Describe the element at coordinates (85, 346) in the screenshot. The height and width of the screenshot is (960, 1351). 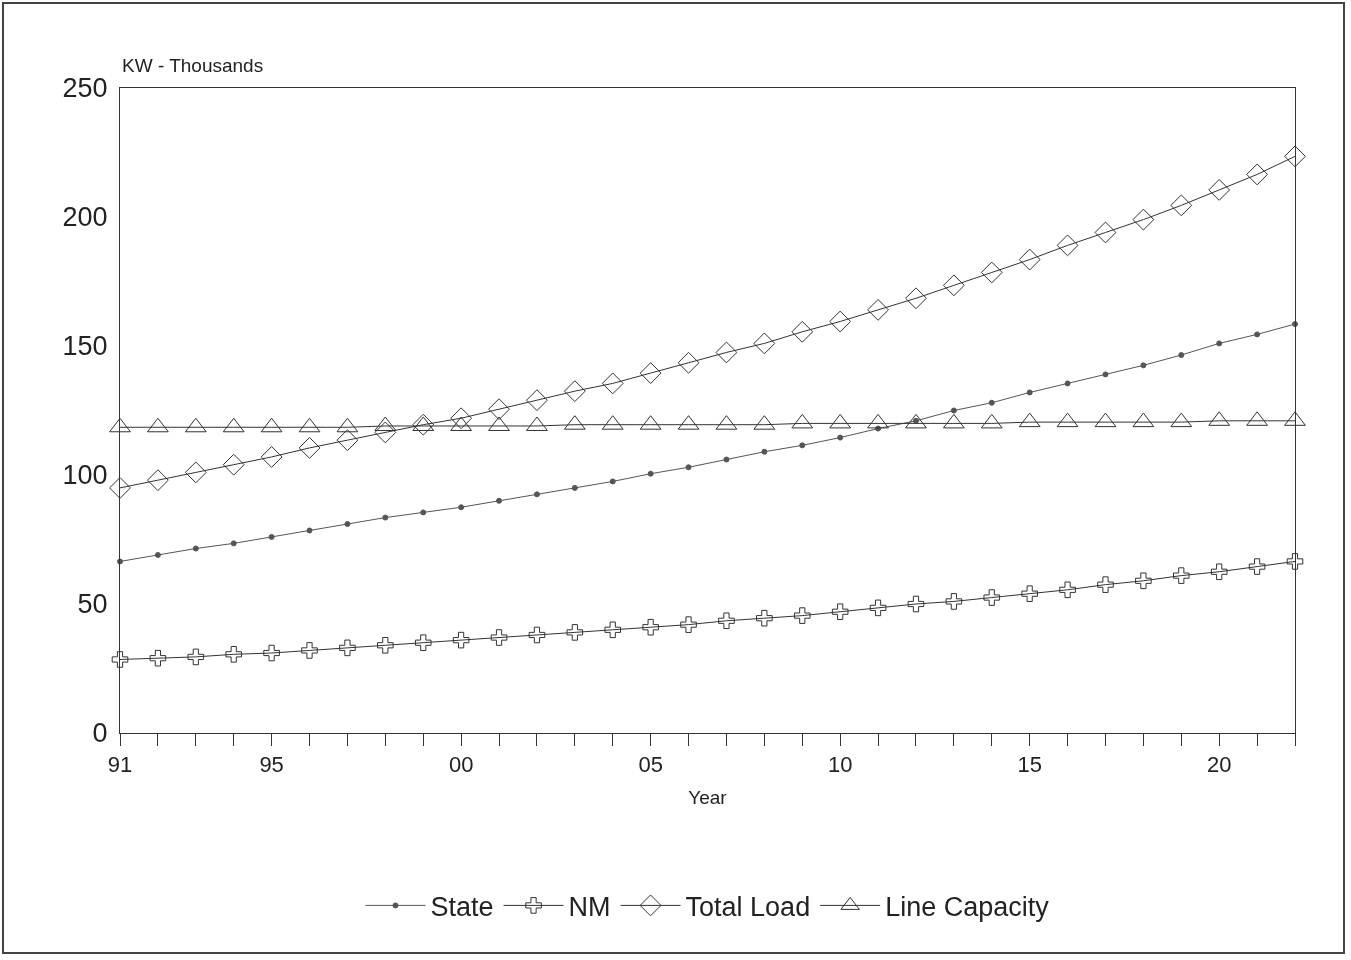
I see `y-tick-label: 150` at that location.